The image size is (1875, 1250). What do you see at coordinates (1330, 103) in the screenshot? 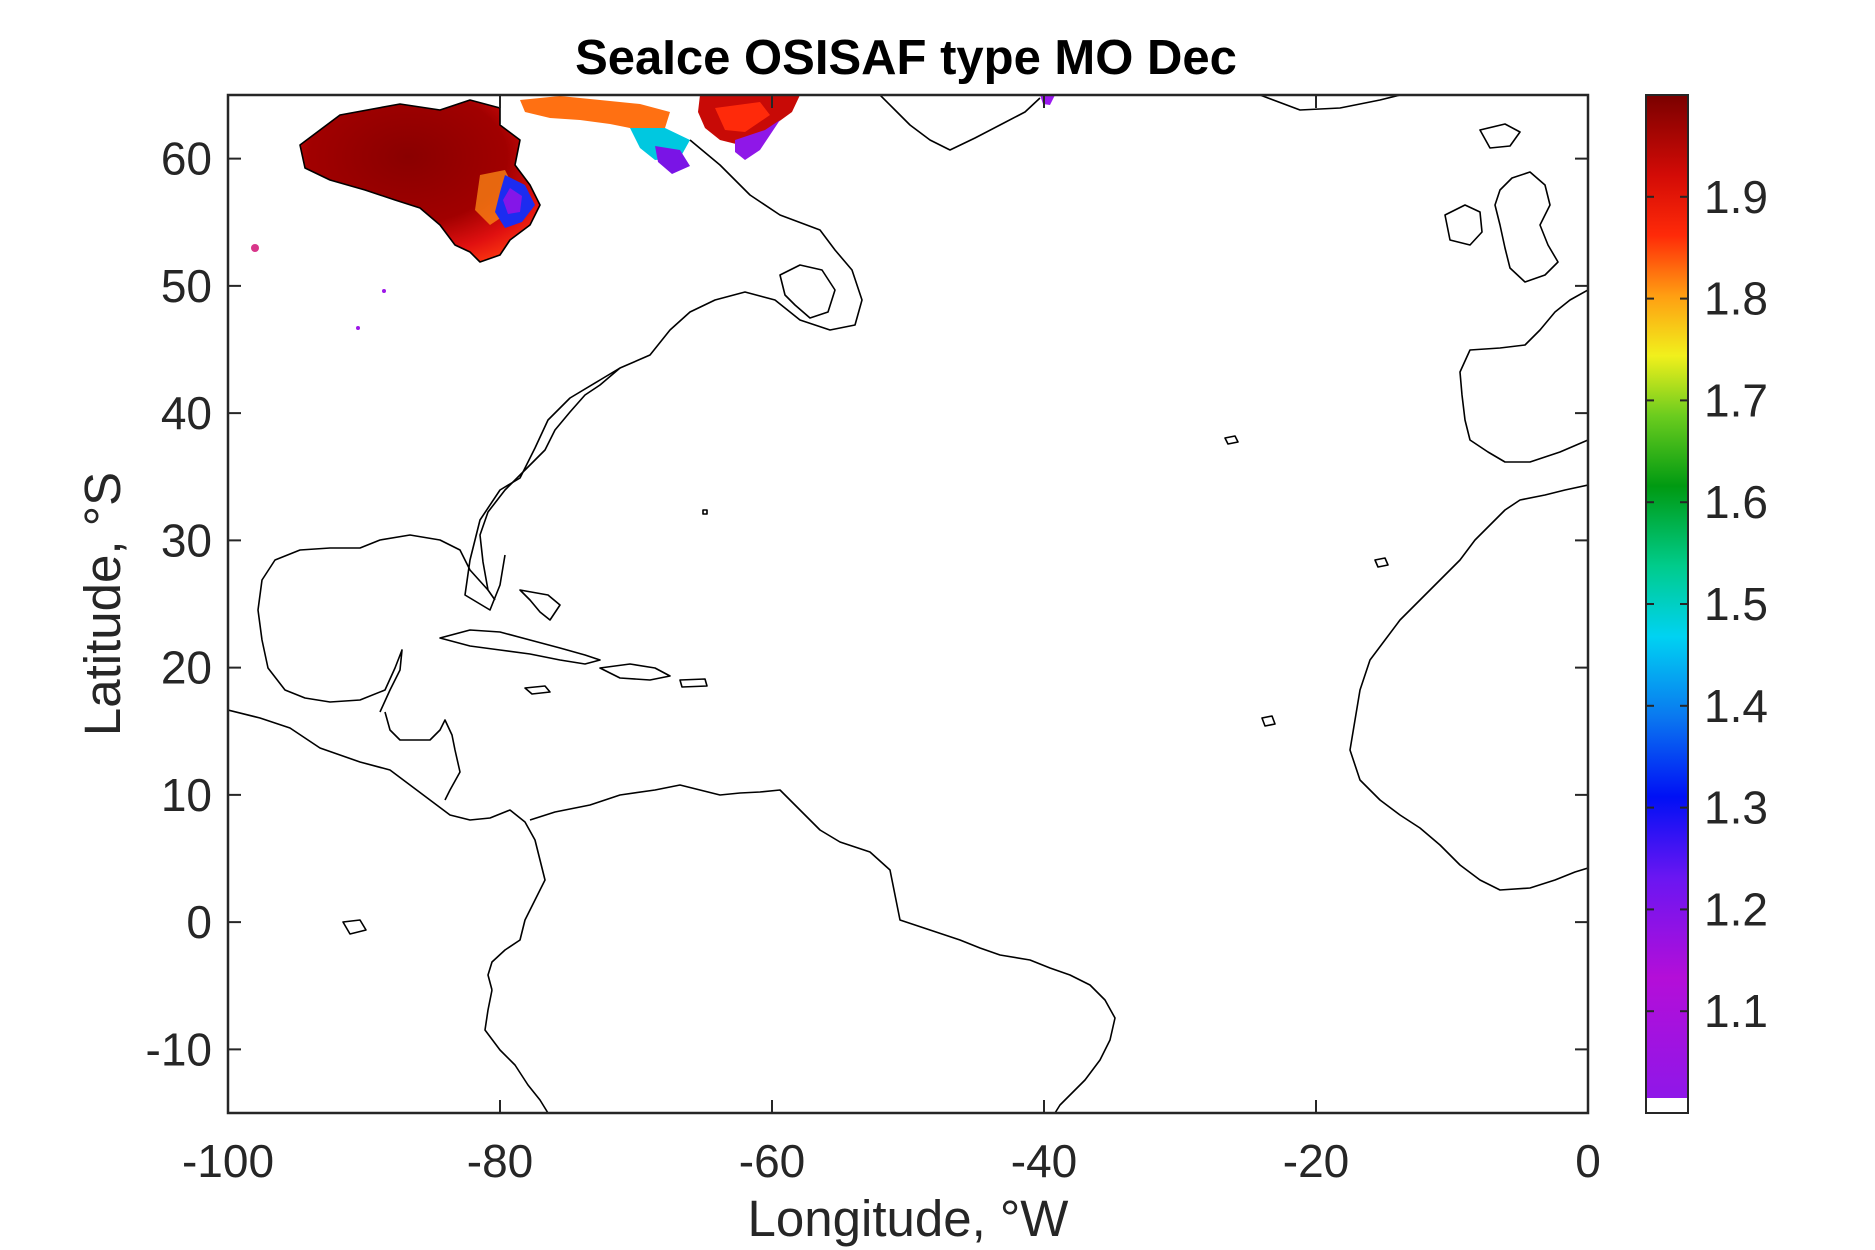
I see `coast-greenland-east` at bounding box center [1330, 103].